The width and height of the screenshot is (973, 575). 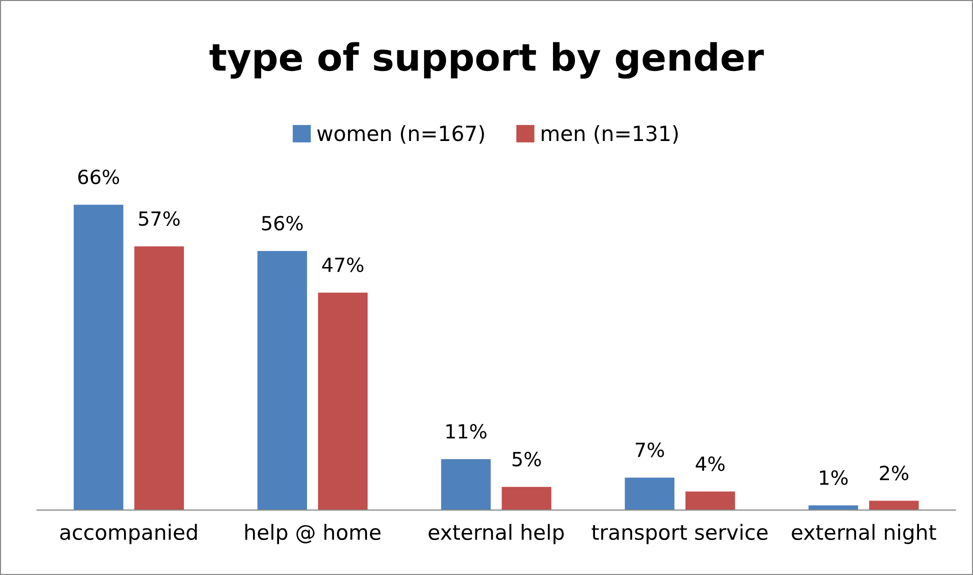 What do you see at coordinates (128, 534) in the screenshot?
I see `x-tick-label: accompanied` at bounding box center [128, 534].